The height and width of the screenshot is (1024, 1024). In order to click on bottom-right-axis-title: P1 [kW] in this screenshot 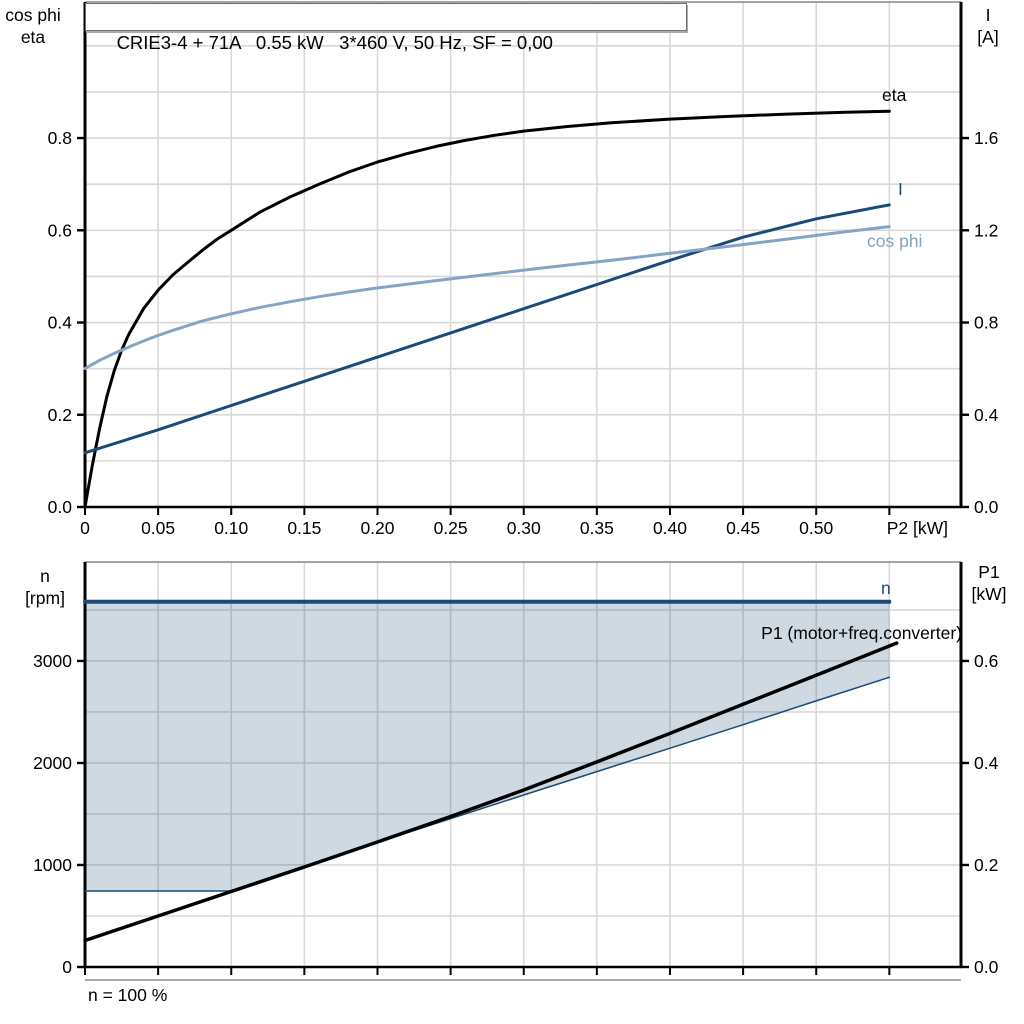, I will do `click(989, 583)`.